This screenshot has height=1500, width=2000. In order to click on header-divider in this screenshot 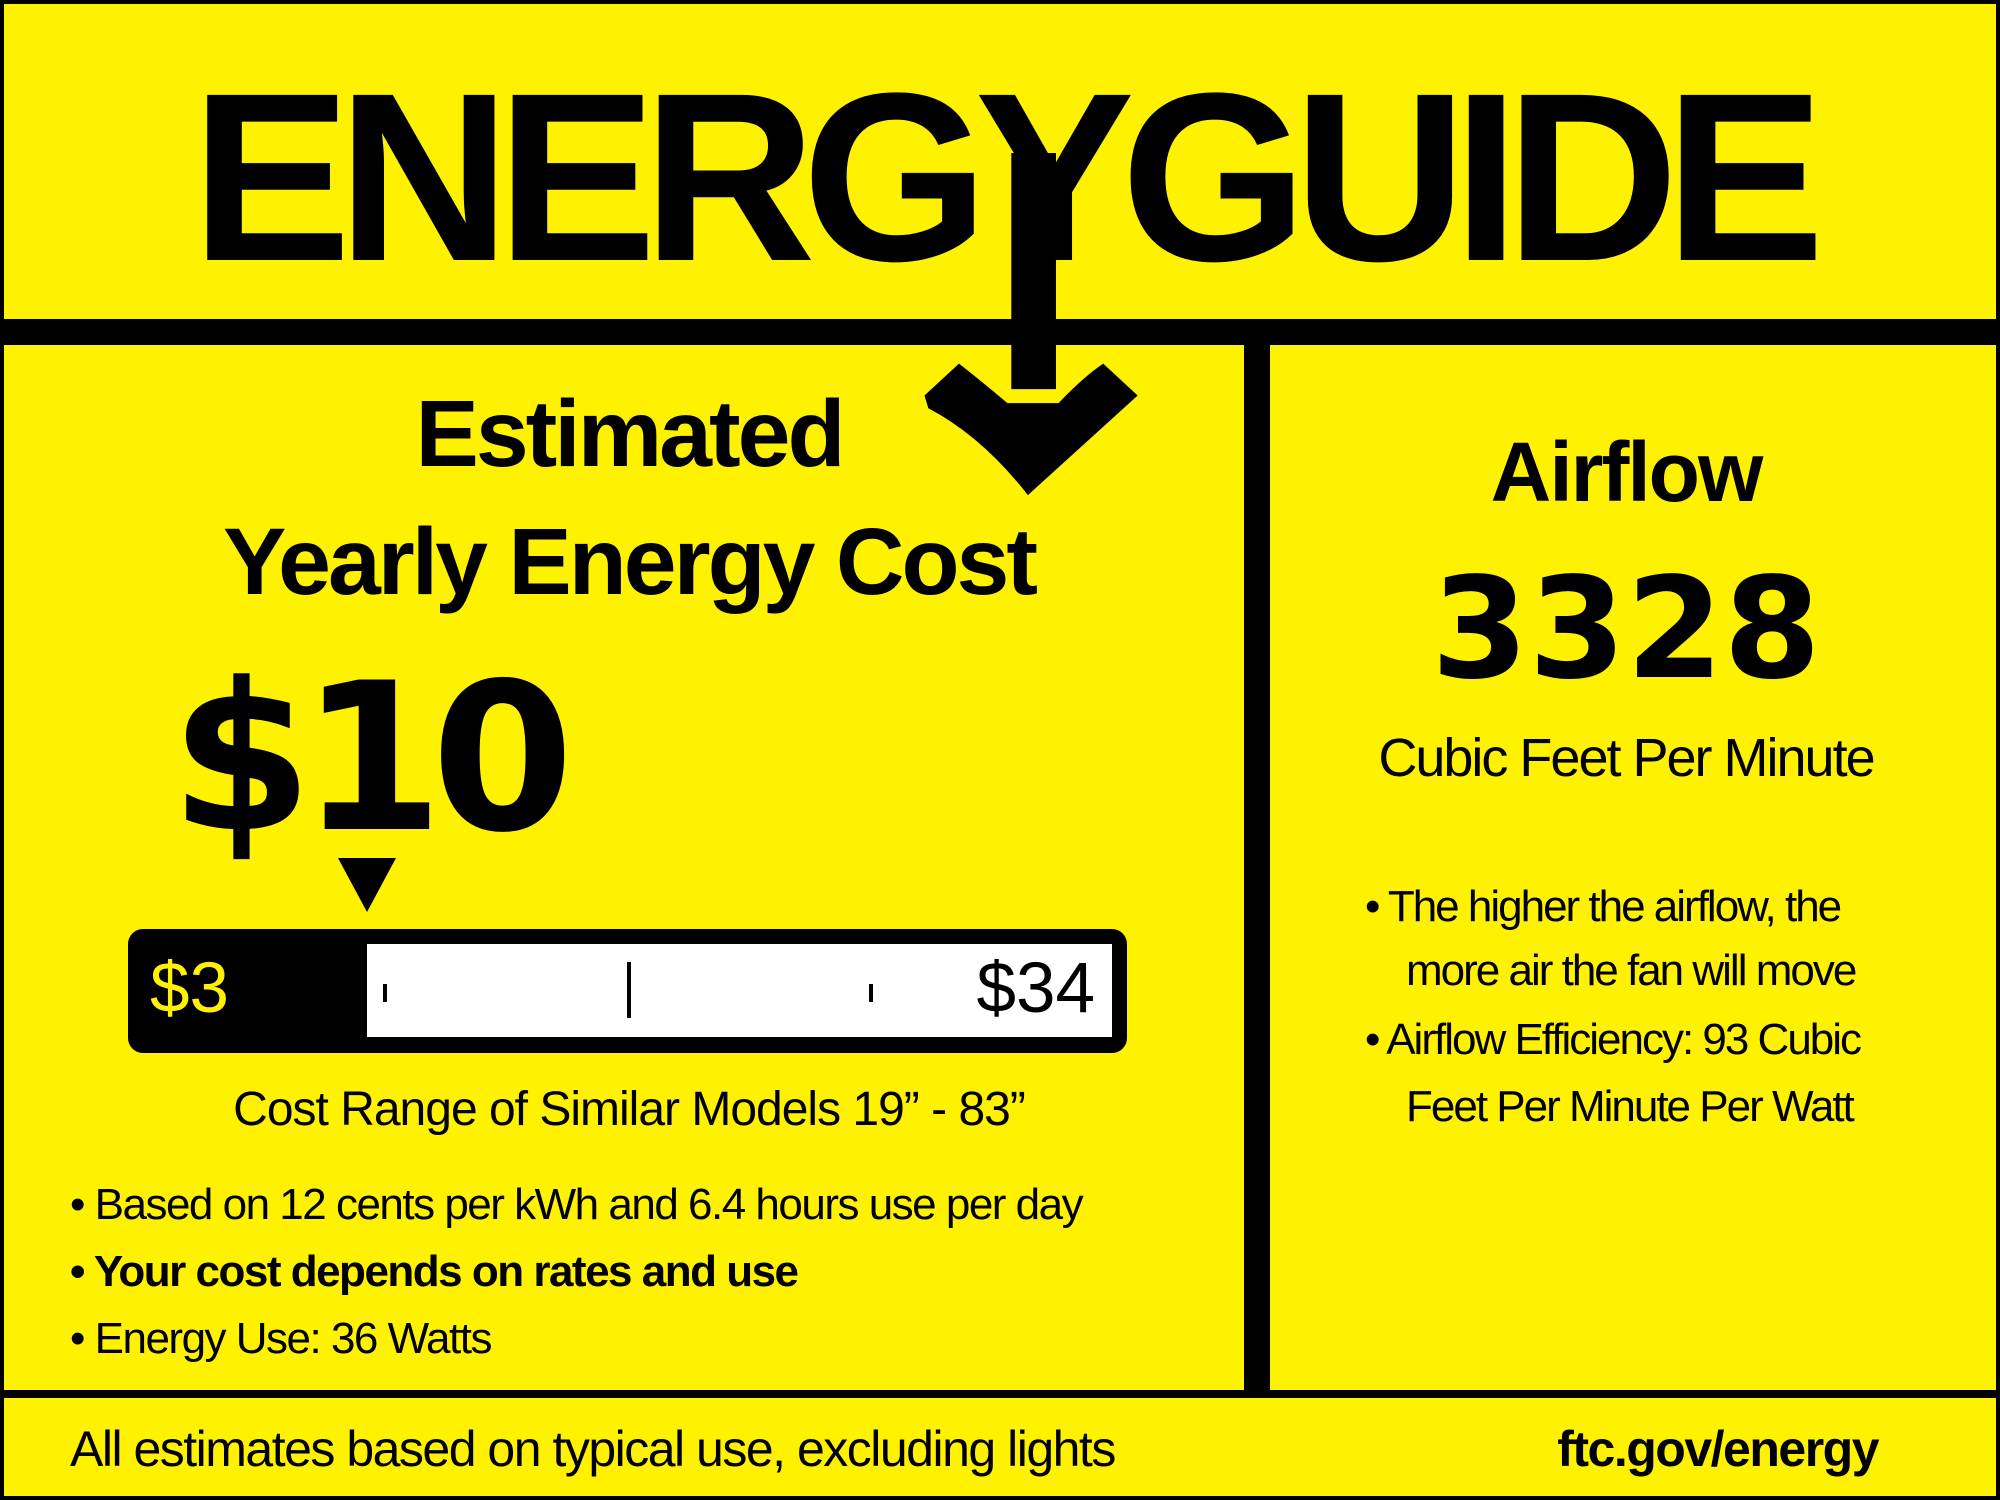, I will do `click(1000, 332)`.